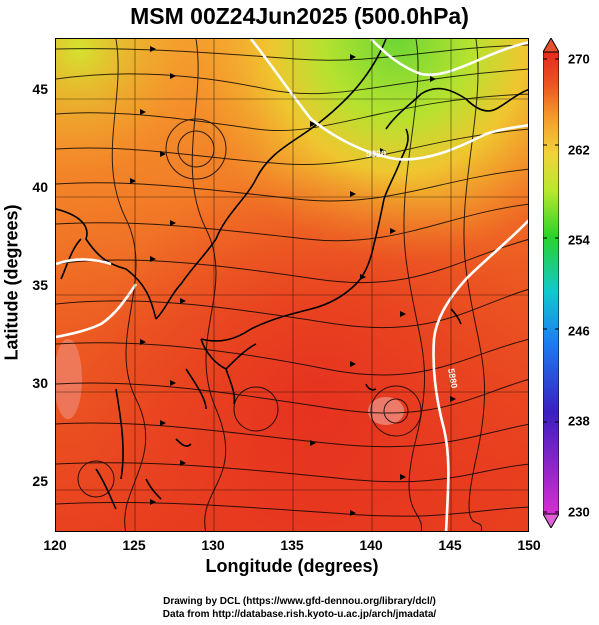 This screenshot has width=599, height=625. Describe the element at coordinates (40, 285) in the screenshot. I see `y-tick-label: 35` at that location.